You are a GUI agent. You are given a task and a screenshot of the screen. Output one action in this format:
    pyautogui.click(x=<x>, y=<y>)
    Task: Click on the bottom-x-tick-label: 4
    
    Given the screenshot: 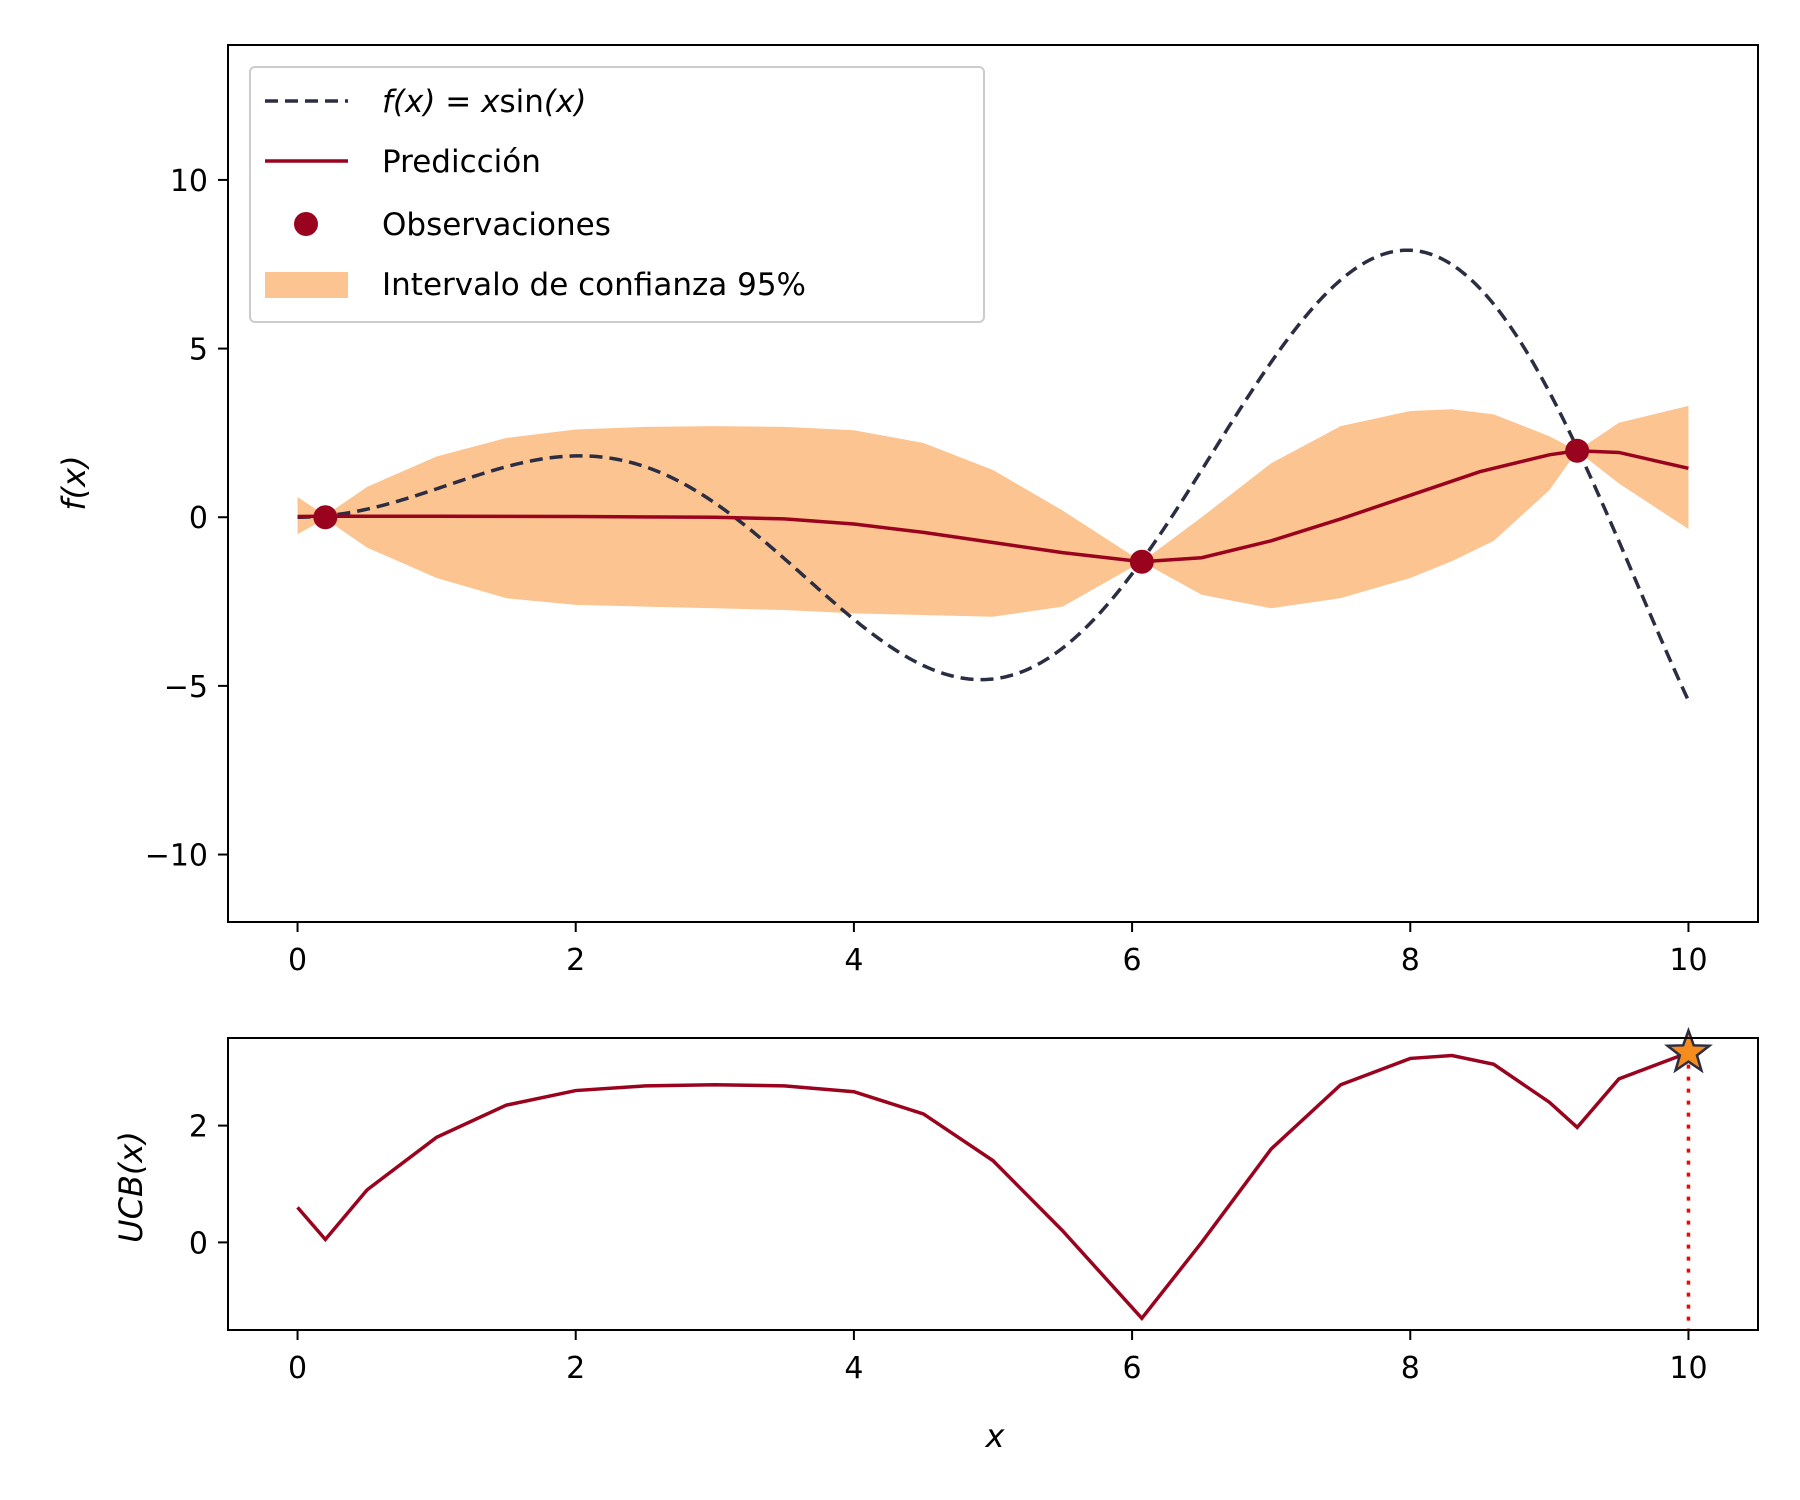 What is the action you would take?
    pyautogui.click(x=853, y=1368)
    